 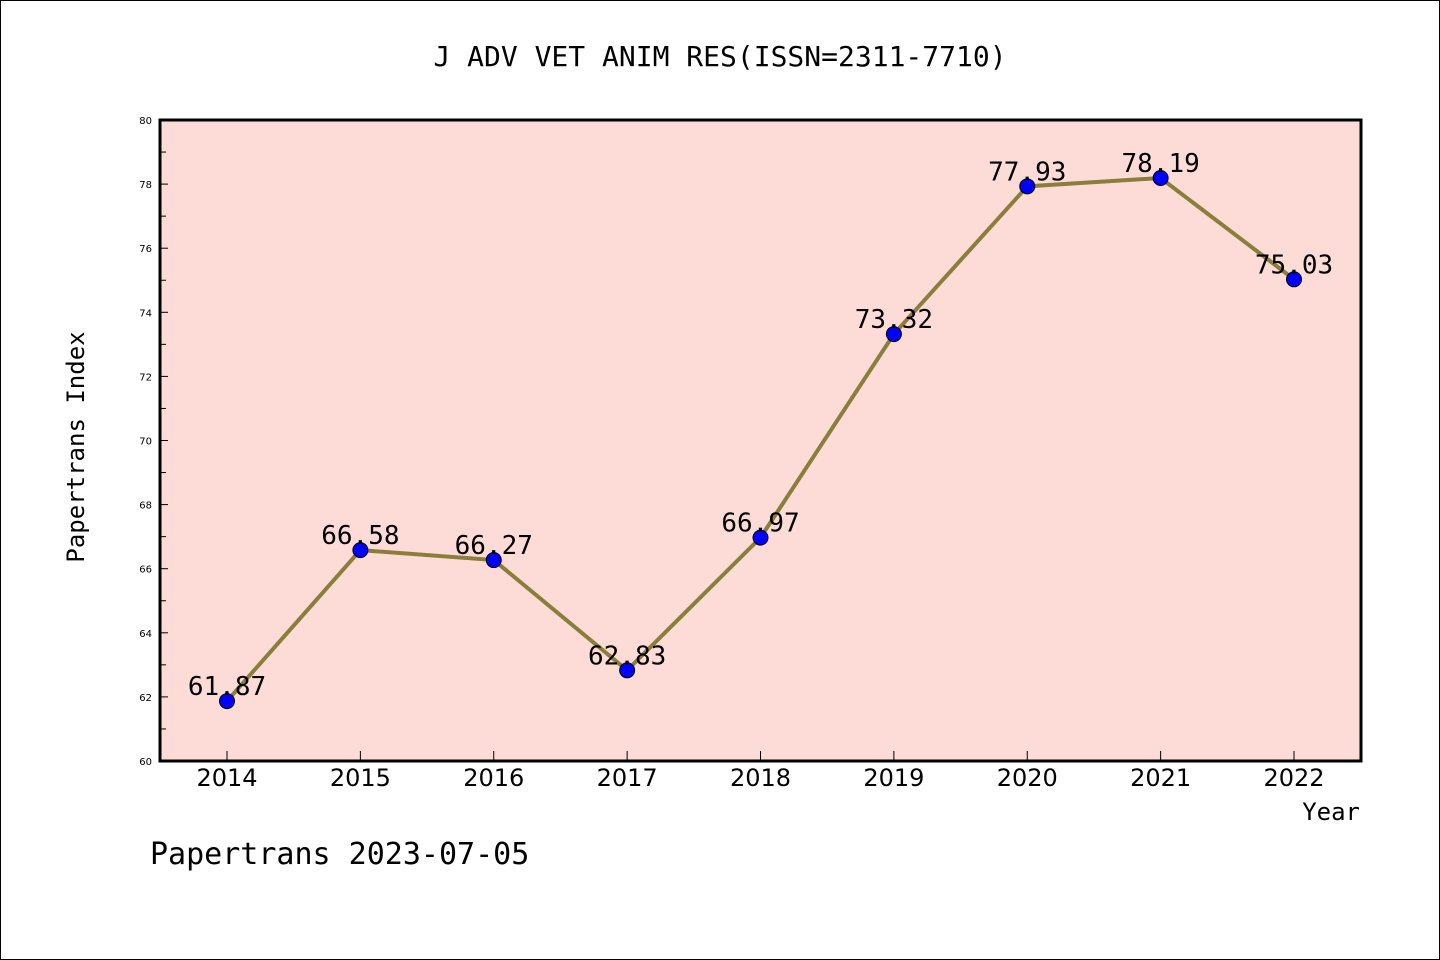 What do you see at coordinates (145, 698) in the screenshot?
I see `y-tick-label: 62` at bounding box center [145, 698].